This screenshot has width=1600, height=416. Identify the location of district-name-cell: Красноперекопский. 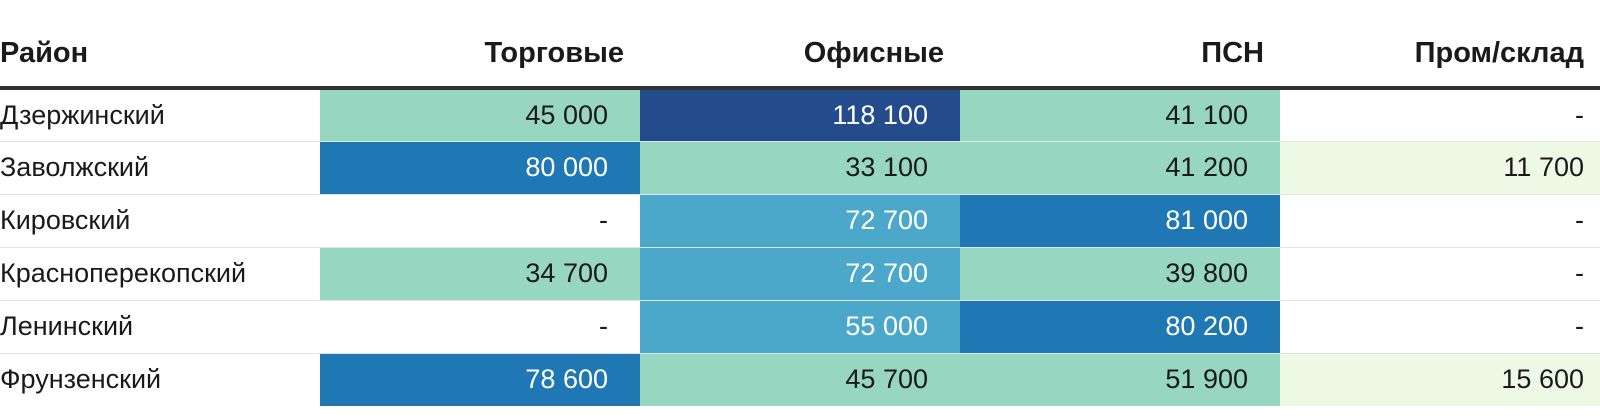
(160, 274).